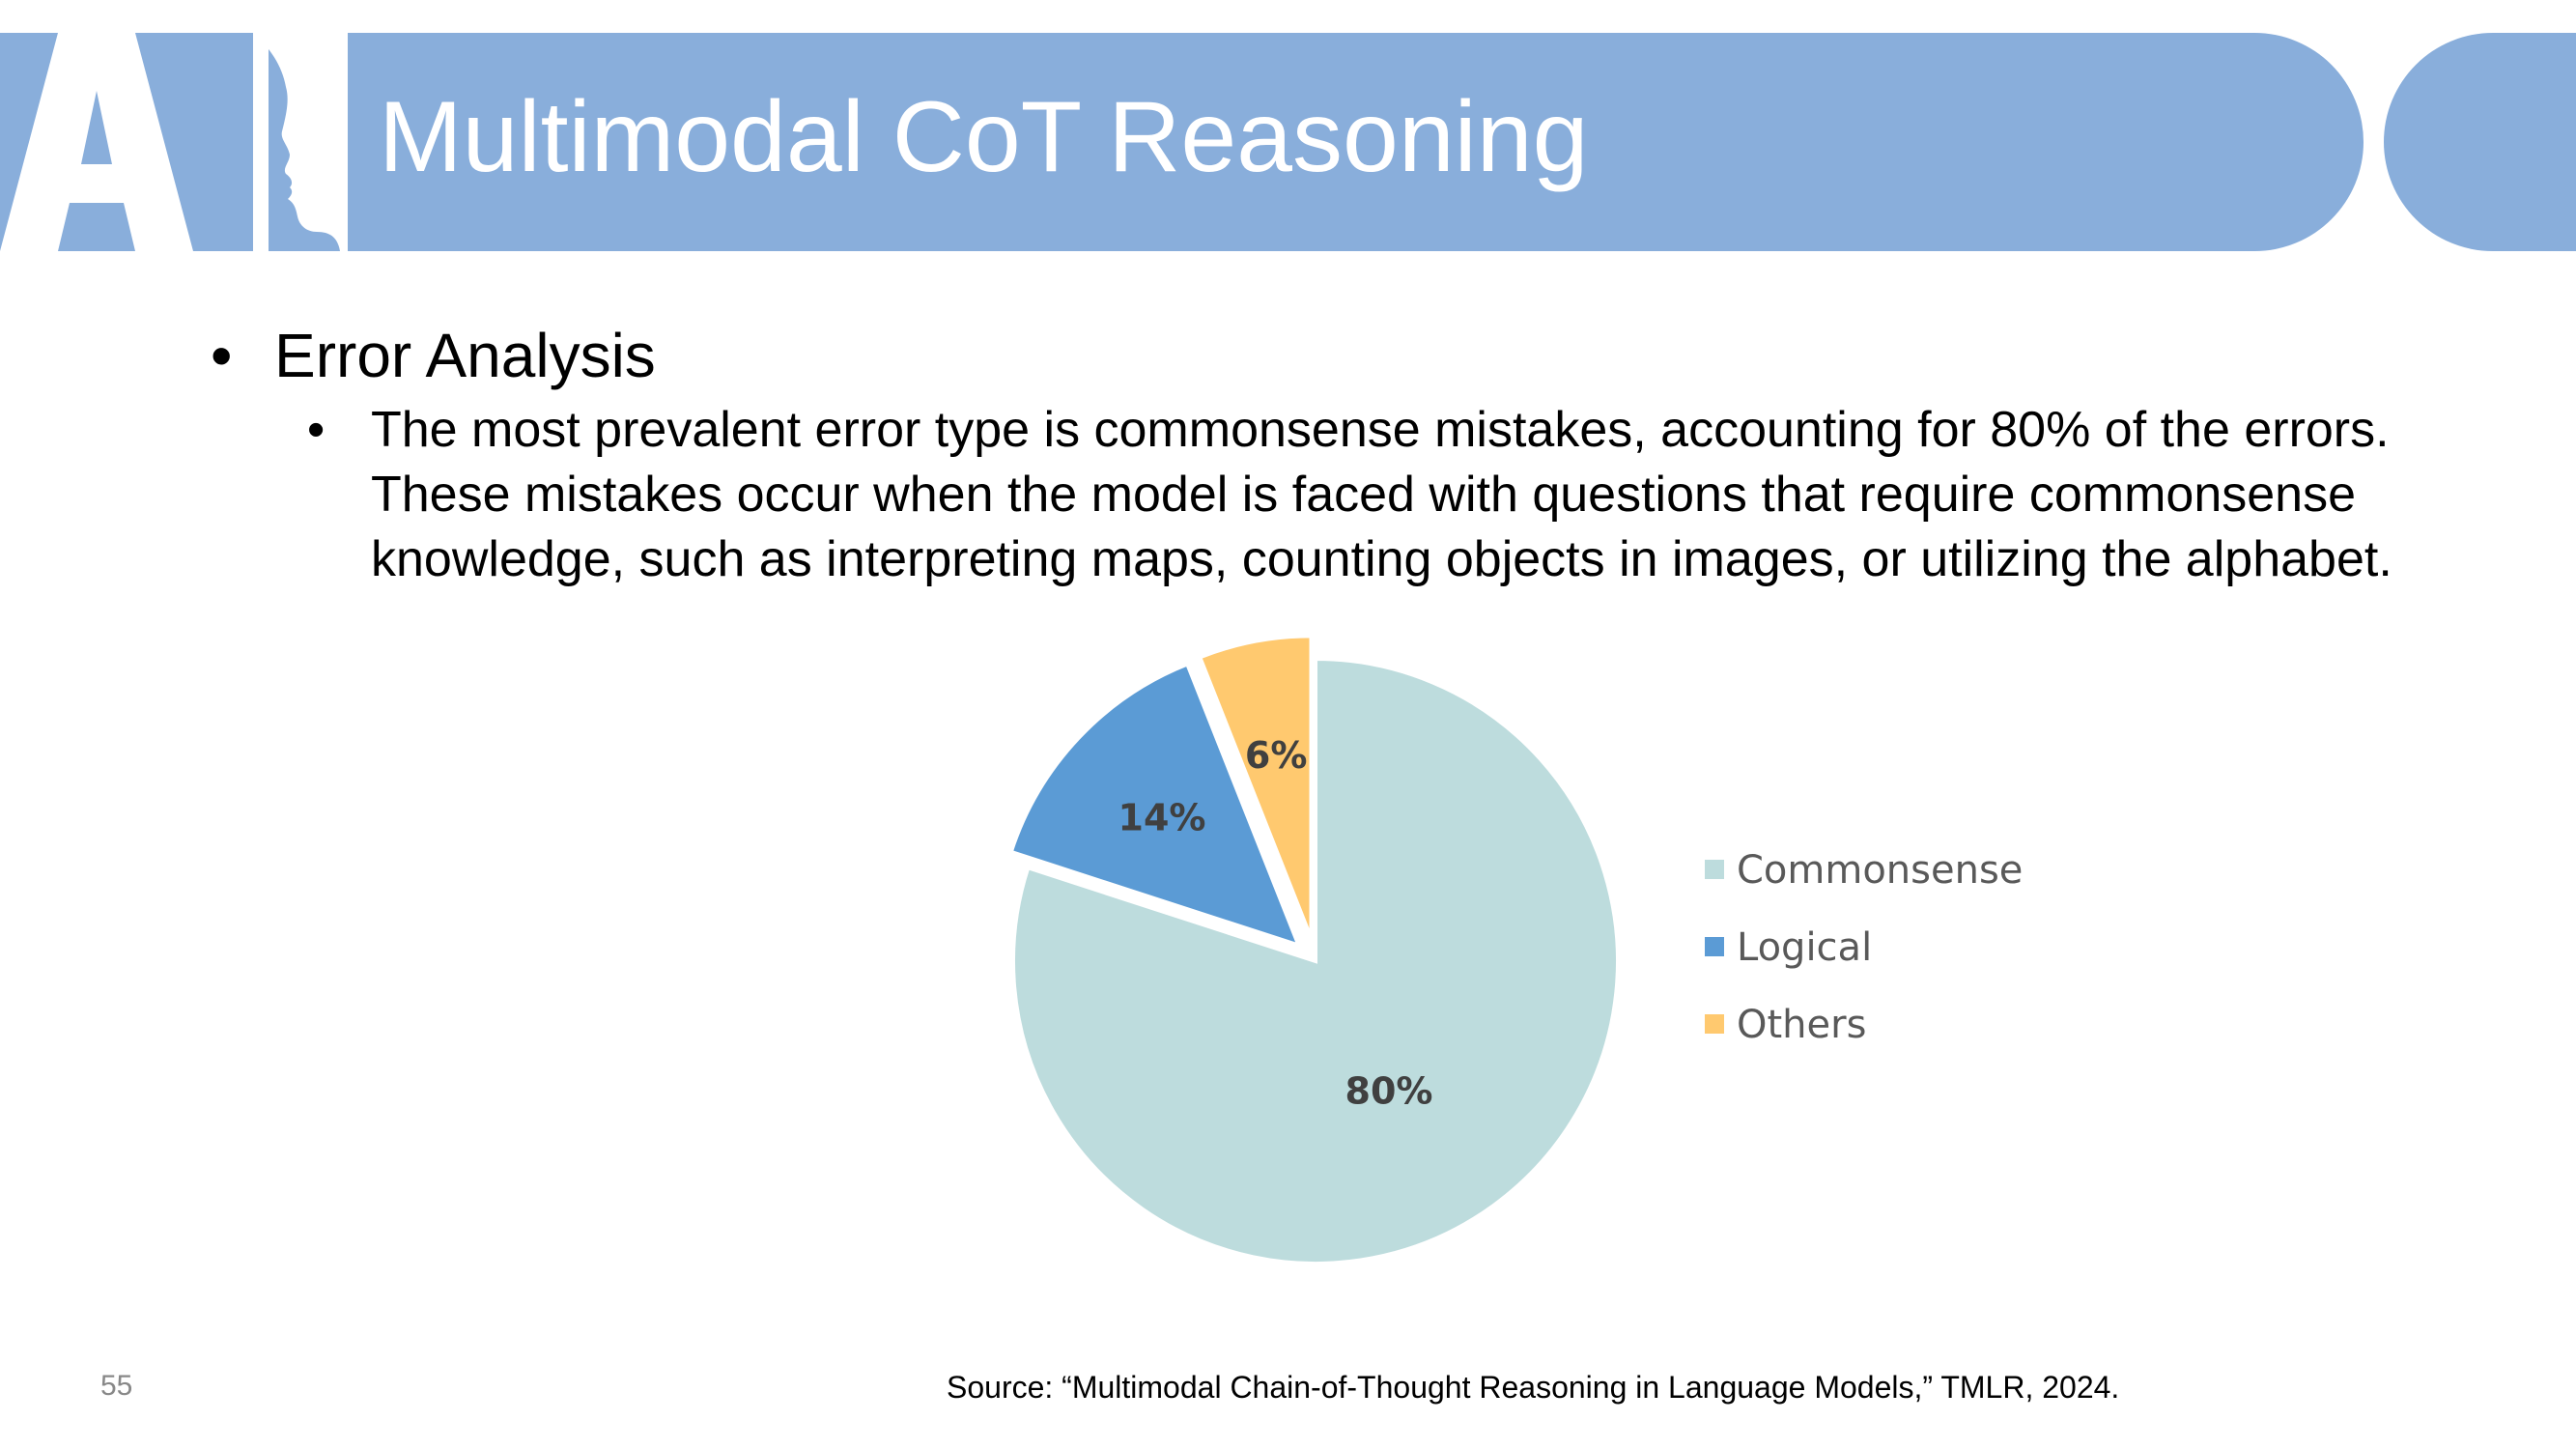 The width and height of the screenshot is (2576, 1449). I want to click on legend-label-logical: Logical, so click(1804, 947).